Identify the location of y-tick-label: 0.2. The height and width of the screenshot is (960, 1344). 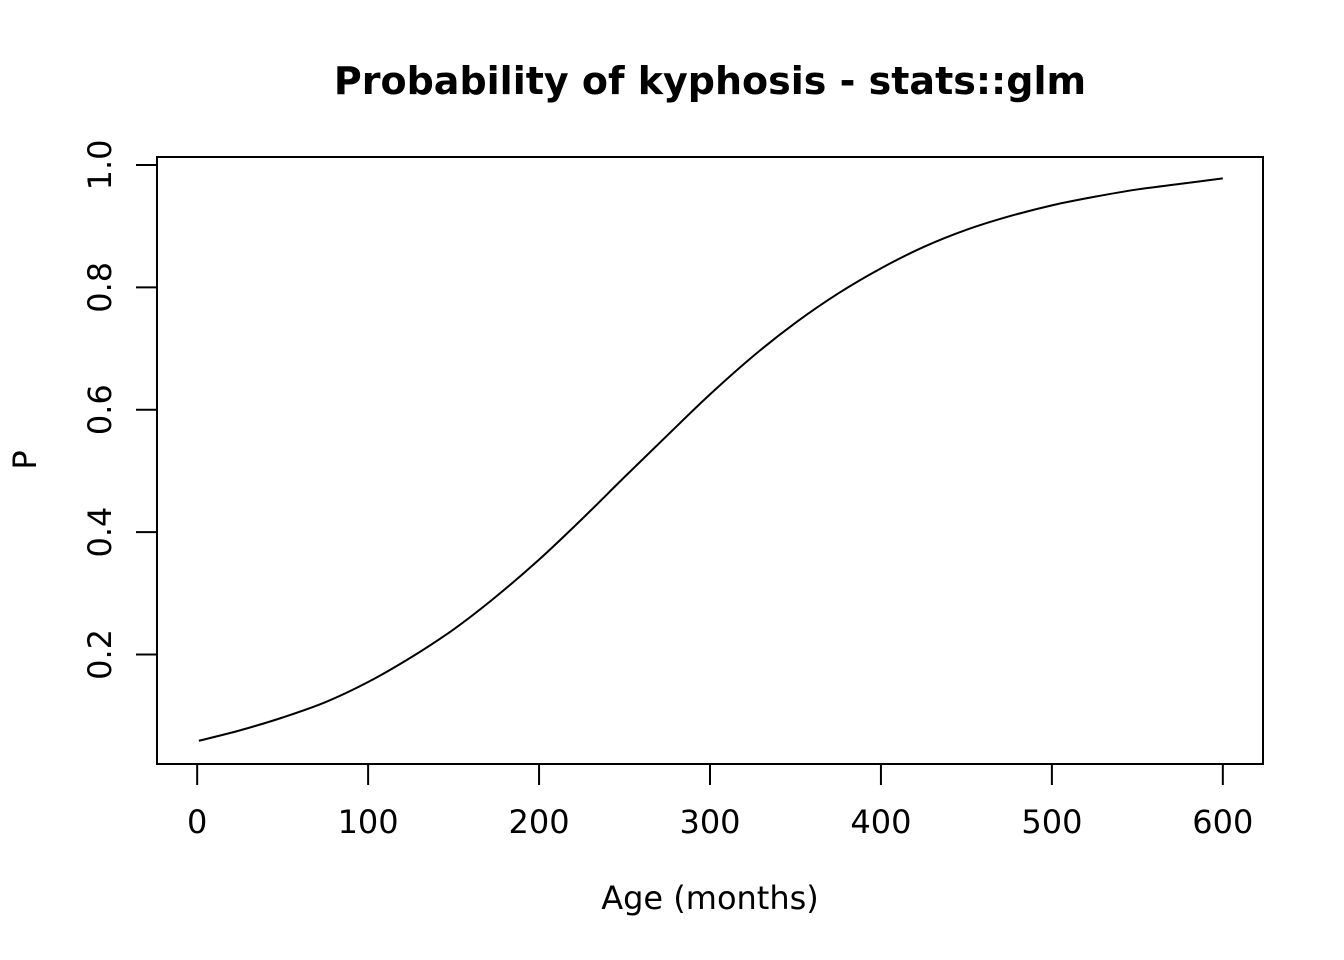
(100, 654).